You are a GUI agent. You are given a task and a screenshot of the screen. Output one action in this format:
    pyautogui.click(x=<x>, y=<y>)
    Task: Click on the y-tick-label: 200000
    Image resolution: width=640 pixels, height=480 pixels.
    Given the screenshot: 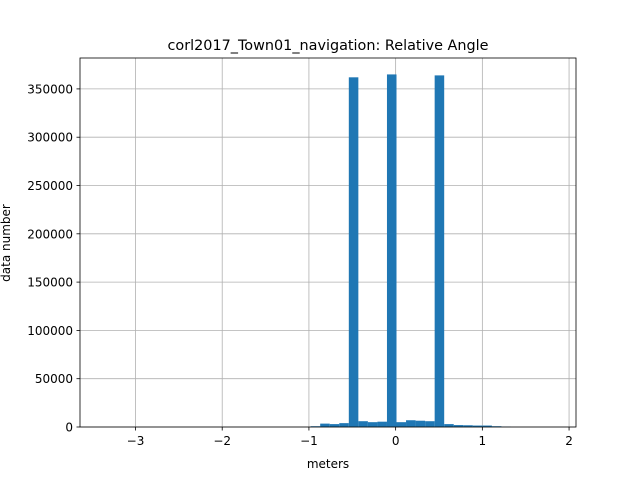 What is the action you would take?
    pyautogui.click(x=50, y=234)
    